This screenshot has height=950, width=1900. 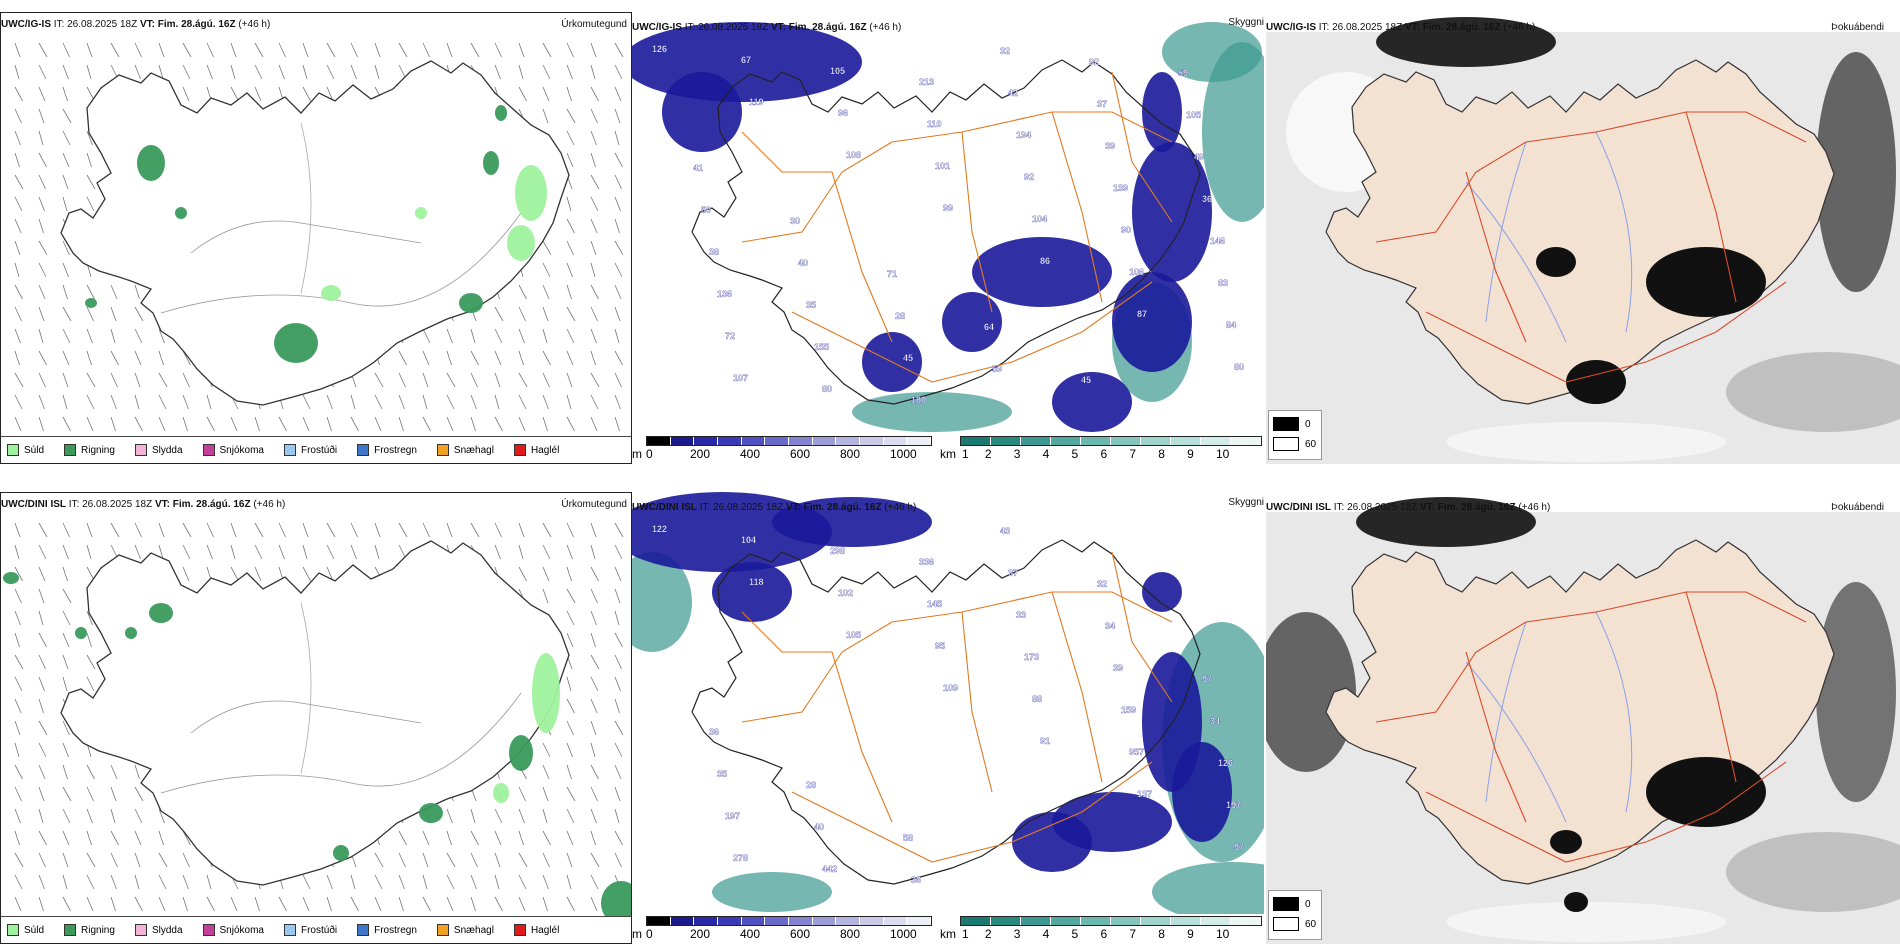 What do you see at coordinates (1136, 752) in the screenshot?
I see `visibility-value: 957` at bounding box center [1136, 752].